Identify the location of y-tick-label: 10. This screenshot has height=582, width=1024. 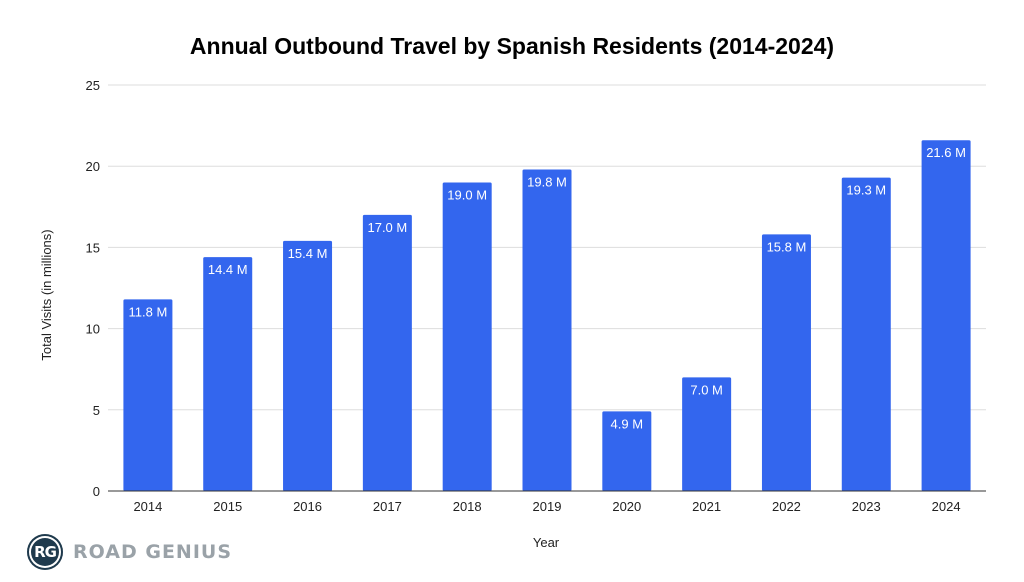
(93, 329).